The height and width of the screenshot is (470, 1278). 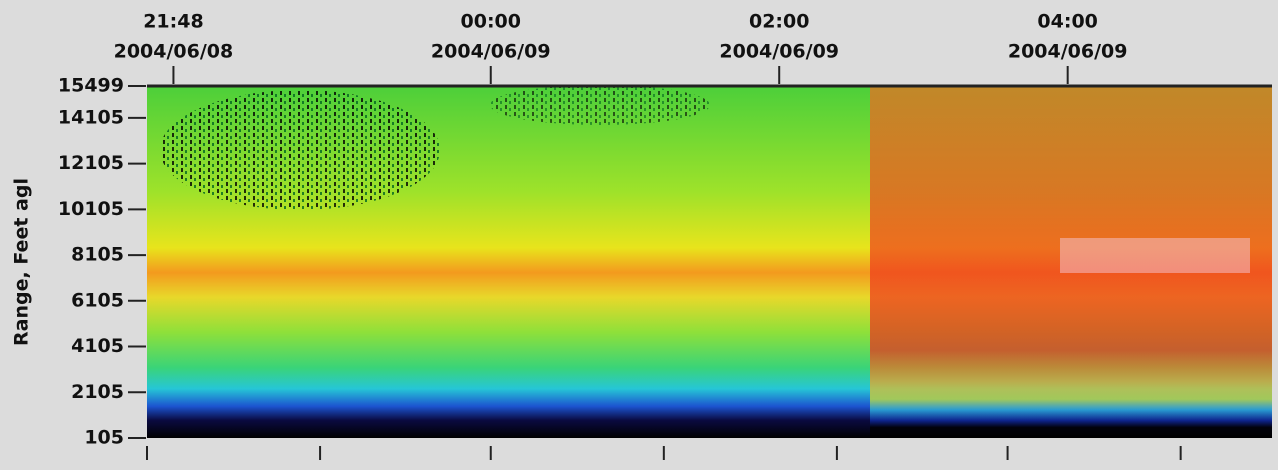 I want to click on y-tick-label: 8105, so click(x=97, y=255).